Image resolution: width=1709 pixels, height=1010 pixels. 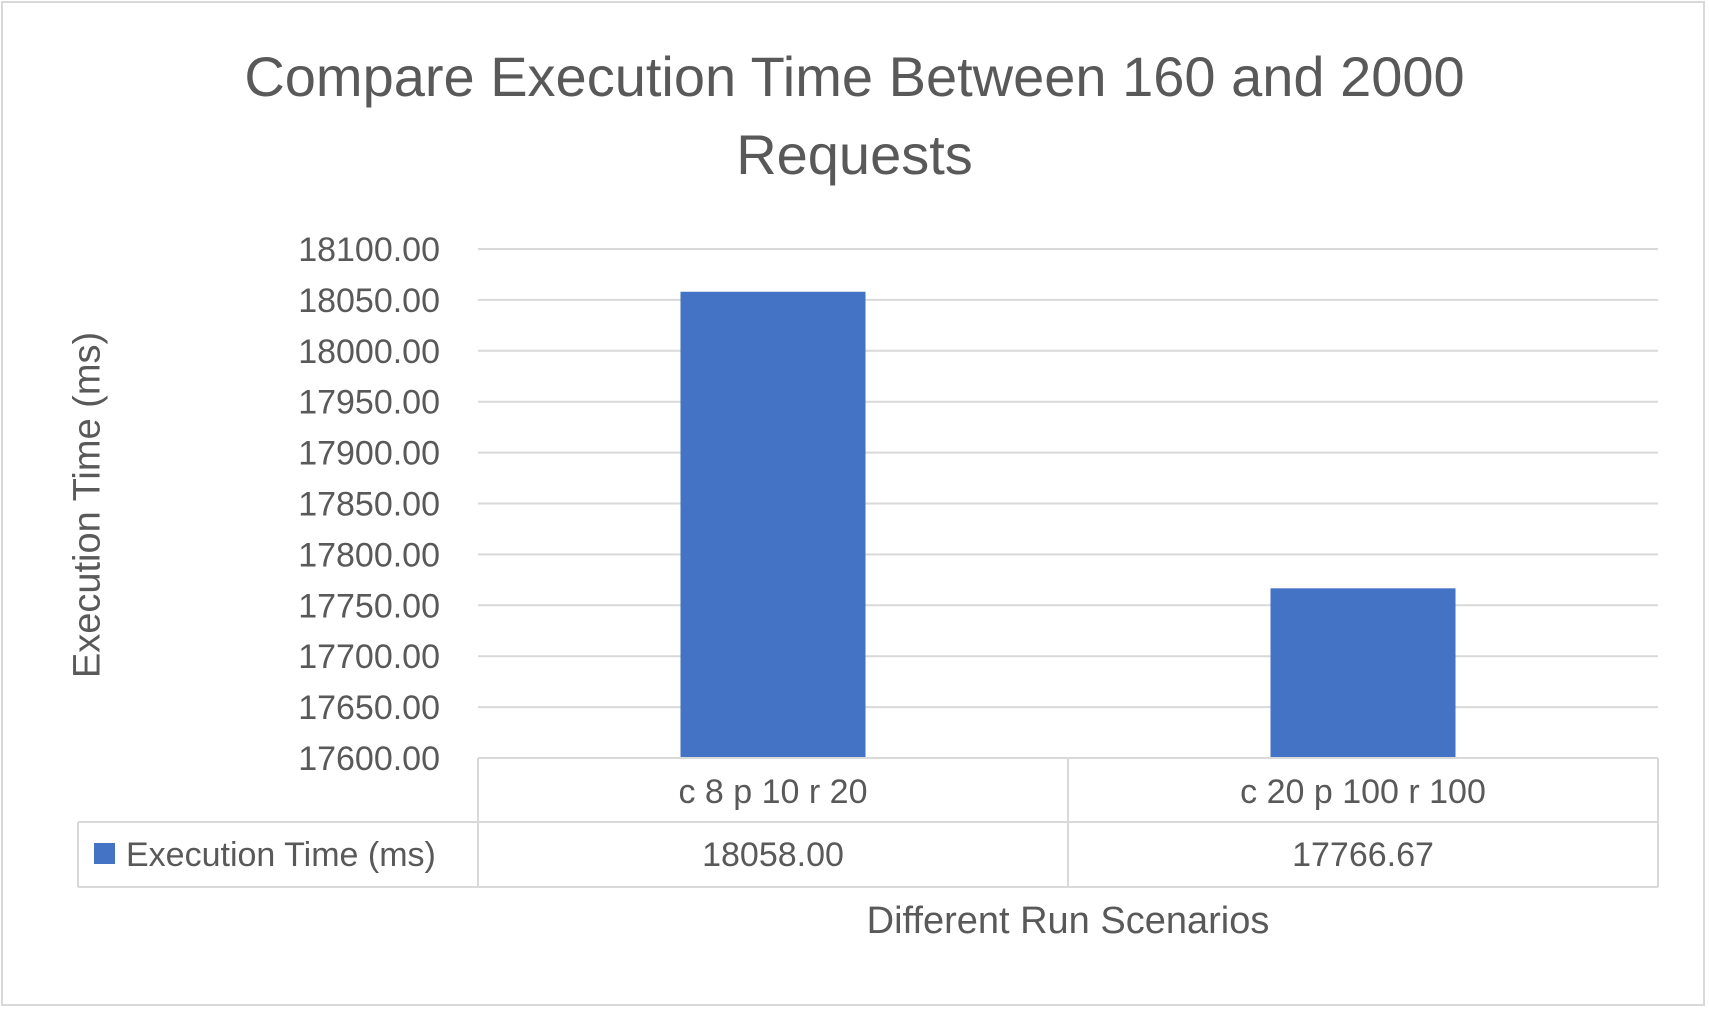 I want to click on x-axis-title: Different Run Scenarios, so click(x=1068, y=921).